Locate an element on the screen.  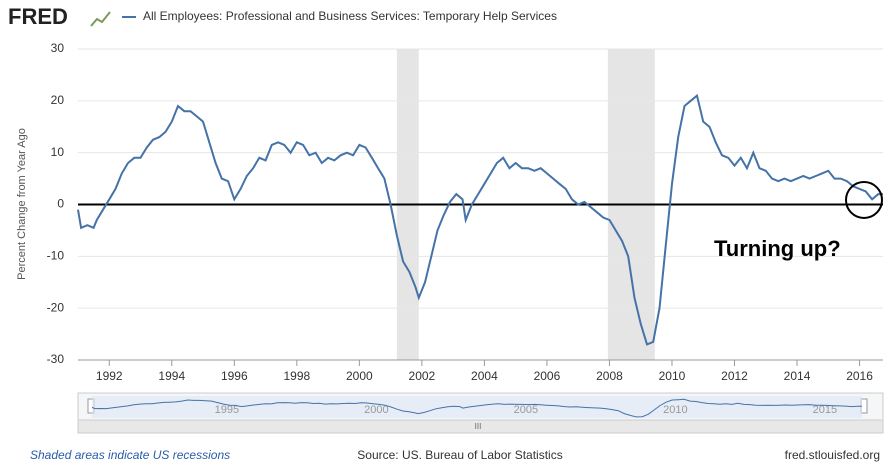
x-tick-label: 2012 is located at coordinates (734, 376).